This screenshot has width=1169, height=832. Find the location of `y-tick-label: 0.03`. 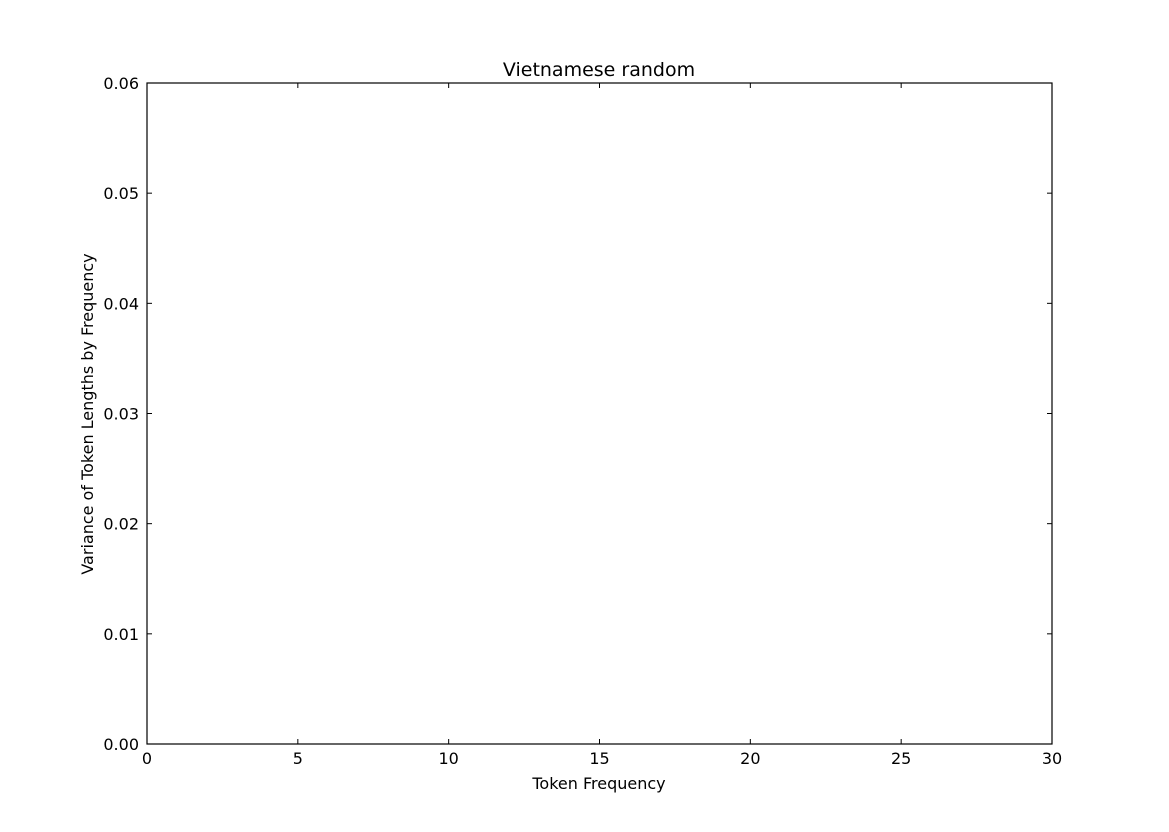

y-tick-label: 0.03 is located at coordinates (121, 414).